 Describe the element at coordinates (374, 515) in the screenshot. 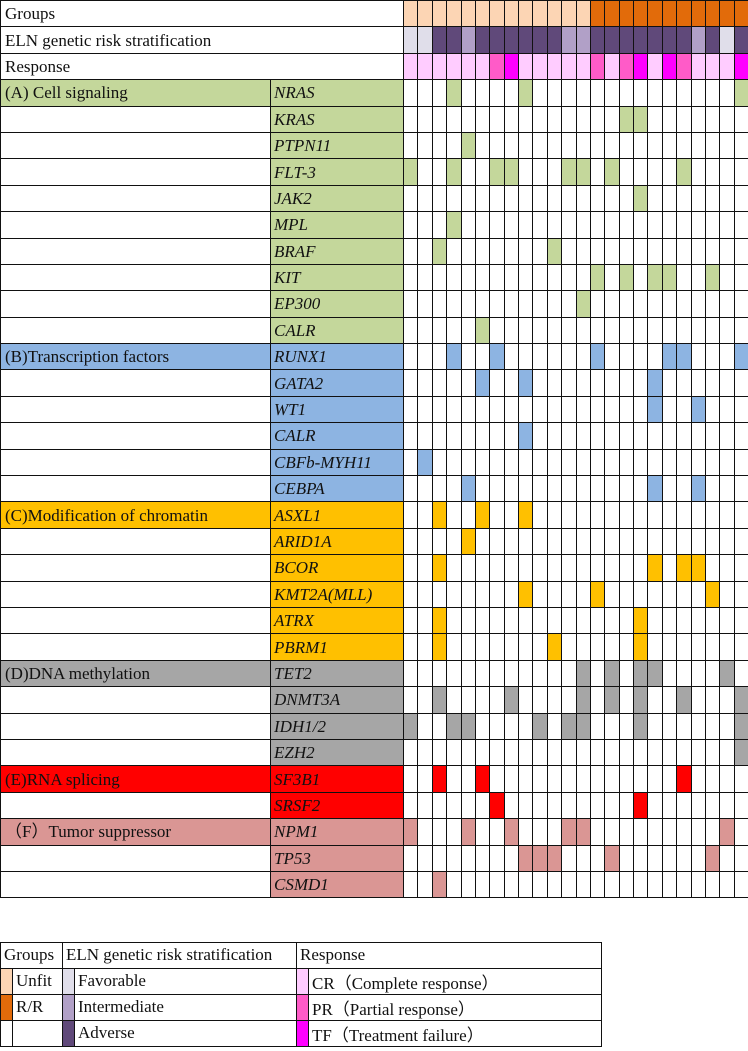

I see `gene-row: (C)Modification of chromatin ASXL1` at that location.